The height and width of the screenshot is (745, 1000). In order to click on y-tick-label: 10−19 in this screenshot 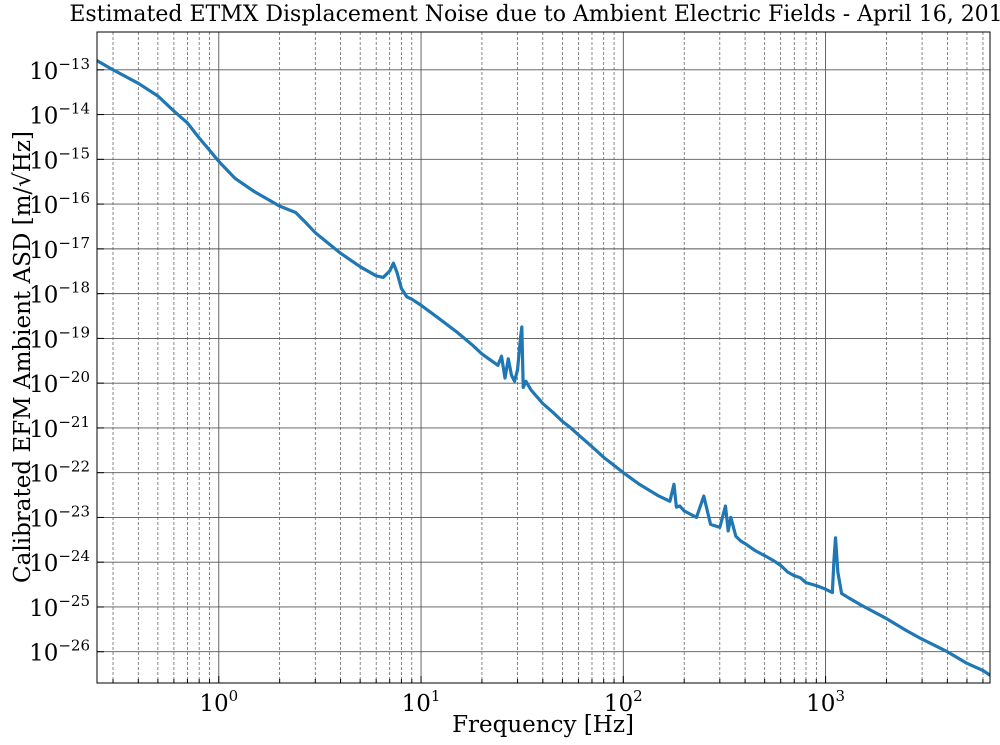, I will do `click(59, 338)`.